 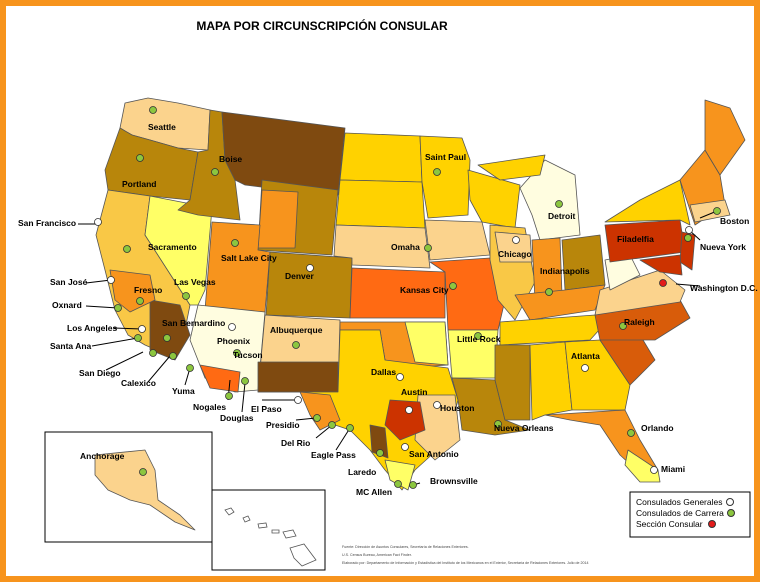 What do you see at coordinates (193, 323) in the screenshot?
I see `label-san-bernardino: San Bernardino` at bounding box center [193, 323].